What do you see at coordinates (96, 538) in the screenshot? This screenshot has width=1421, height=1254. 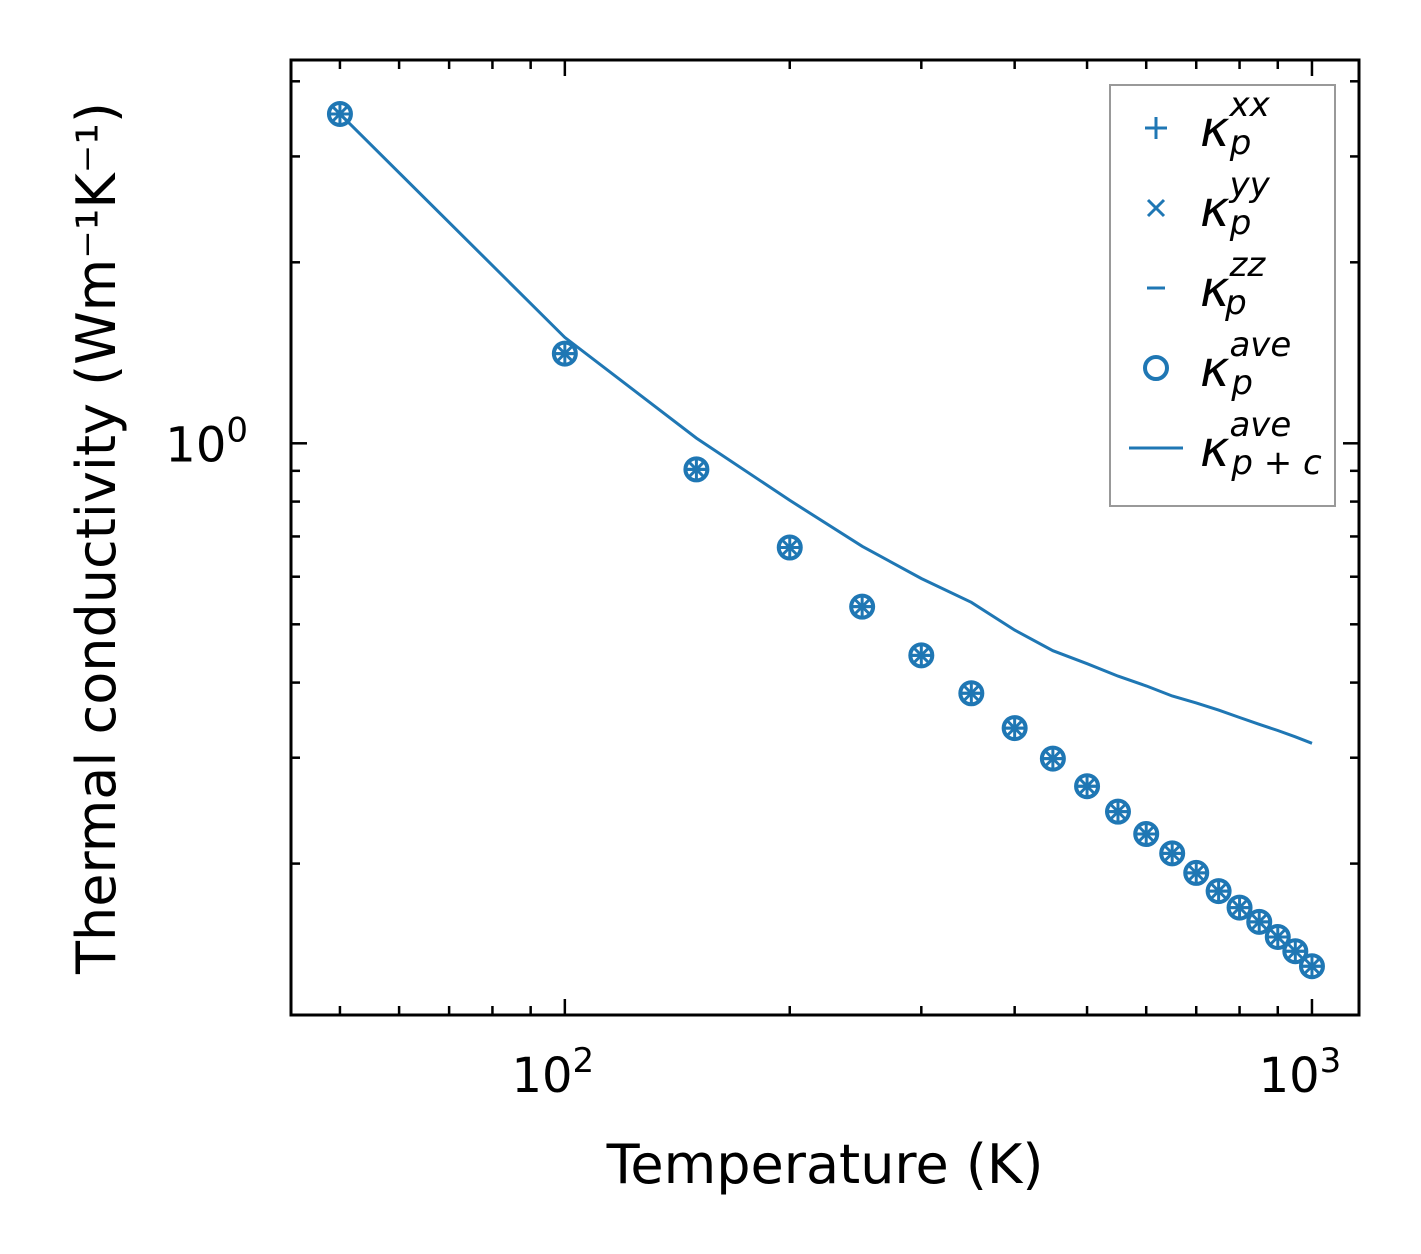 I see `y-axis-label: Thermal conductivity (Wm⁻¹K⁻¹)` at bounding box center [96, 538].